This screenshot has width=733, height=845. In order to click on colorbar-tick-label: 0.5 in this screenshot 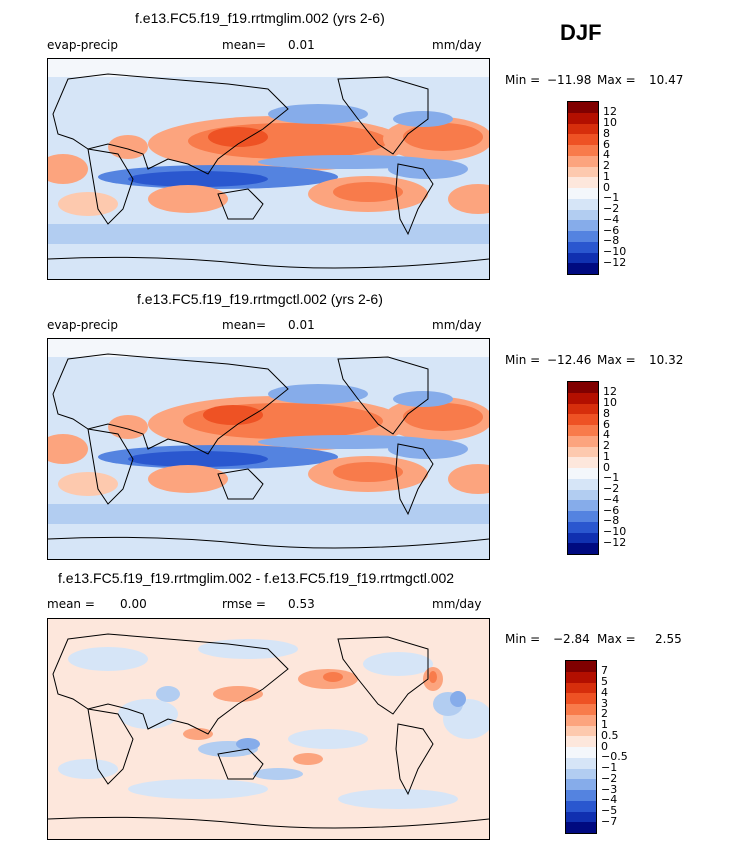, I will do `click(610, 735)`.